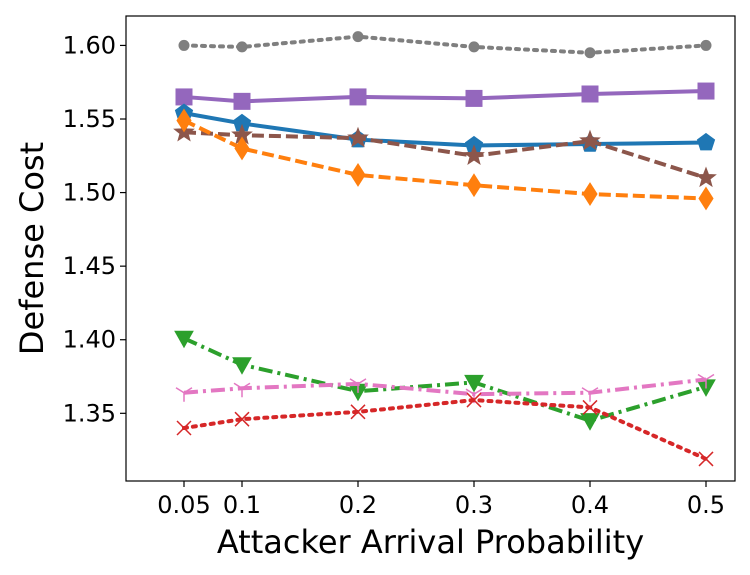 This screenshot has height=575, width=750. I want to click on x-axis-label: Attacker Arrival Probability, so click(430, 542).